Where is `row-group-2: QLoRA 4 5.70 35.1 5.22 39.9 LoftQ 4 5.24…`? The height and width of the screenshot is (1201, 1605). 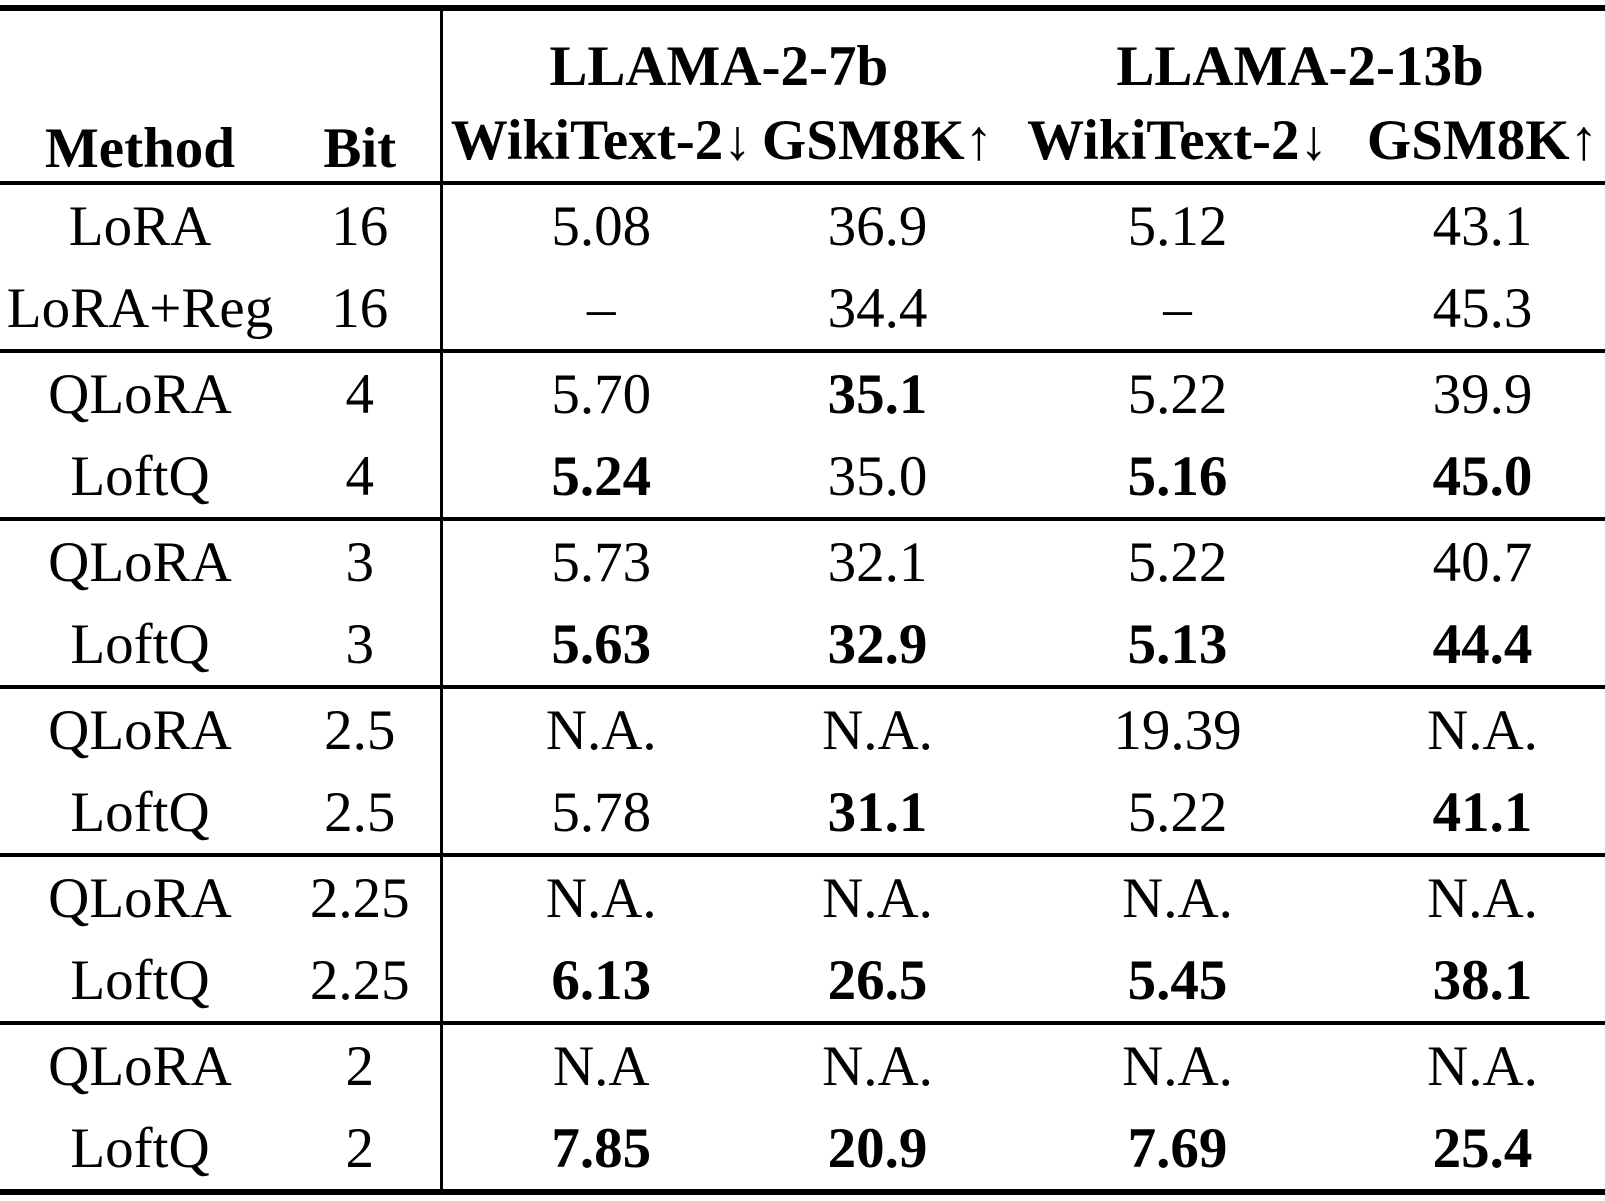 row-group-2: QLoRA 4 5.70 35.1 5.22 39.9 LoftQ 4 5.24… is located at coordinates (802, 435).